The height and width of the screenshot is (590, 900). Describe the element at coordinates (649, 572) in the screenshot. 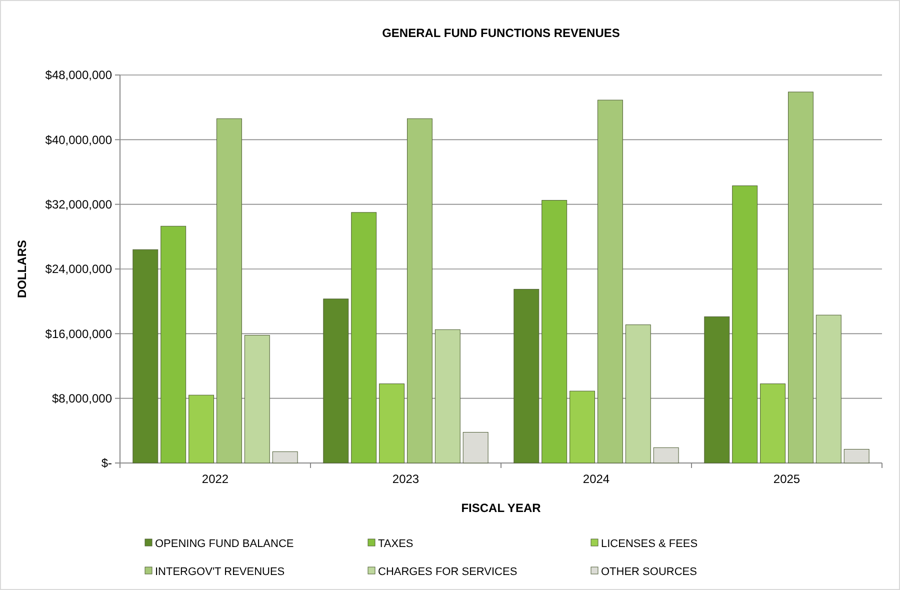

I see `legend-label: OTHER SOURCES` at that location.